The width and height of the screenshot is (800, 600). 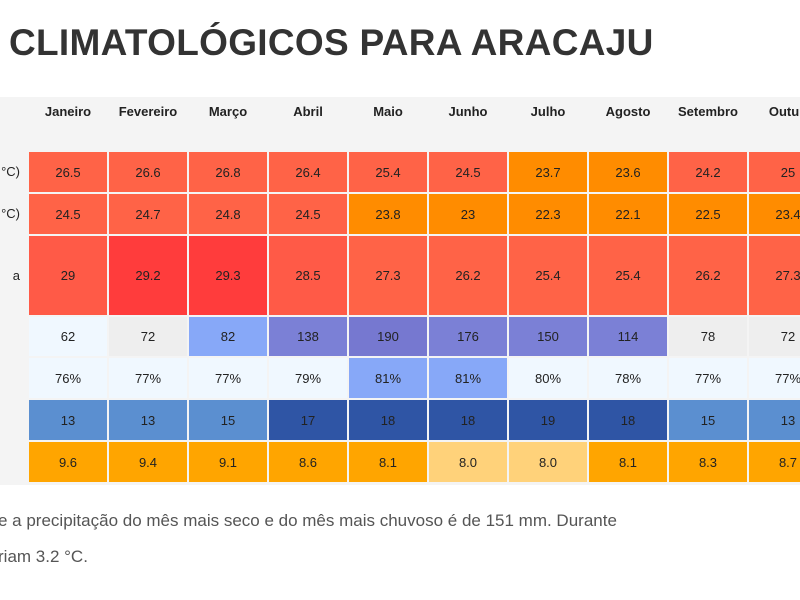 What do you see at coordinates (468, 111) in the screenshot?
I see `column-header: Junho` at bounding box center [468, 111].